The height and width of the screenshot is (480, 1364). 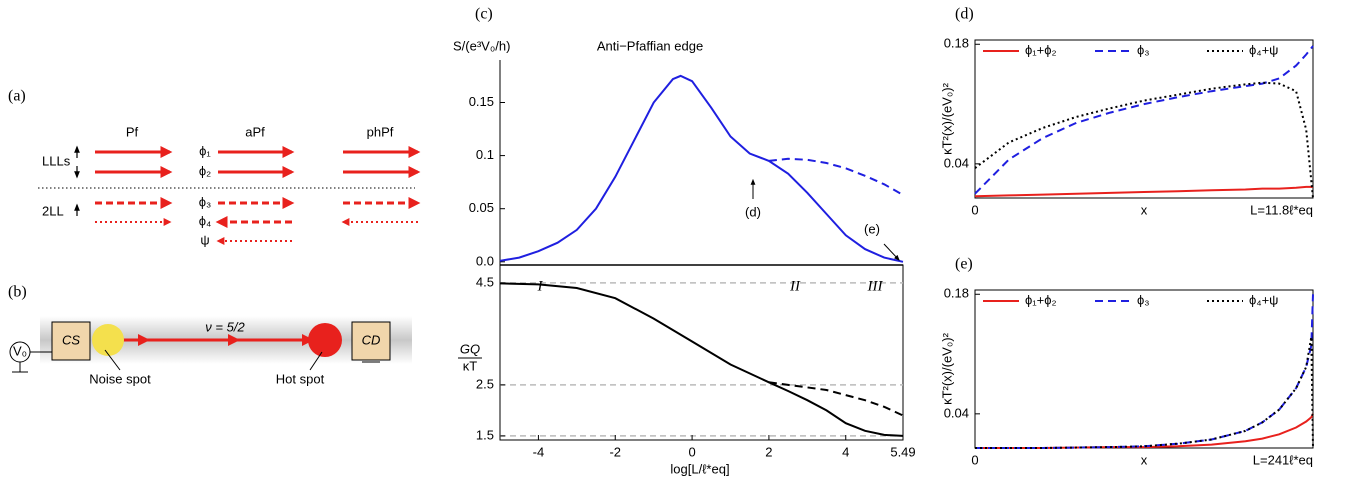 What do you see at coordinates (132, 131) in the screenshot?
I see `column-label: Pf` at bounding box center [132, 131].